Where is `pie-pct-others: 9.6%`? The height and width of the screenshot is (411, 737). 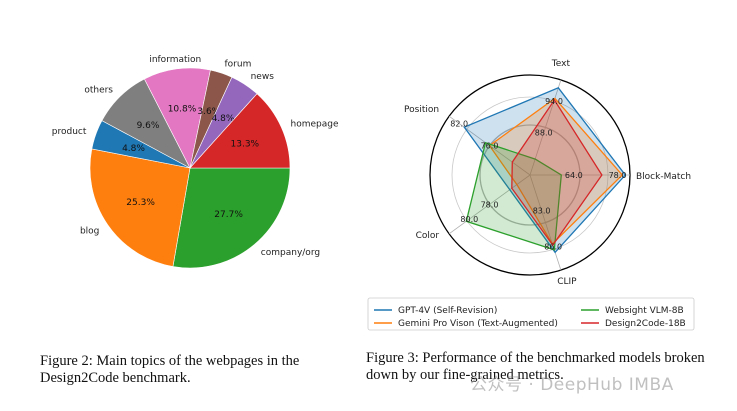 pie-pct-others: 9.6% is located at coordinates (148, 126).